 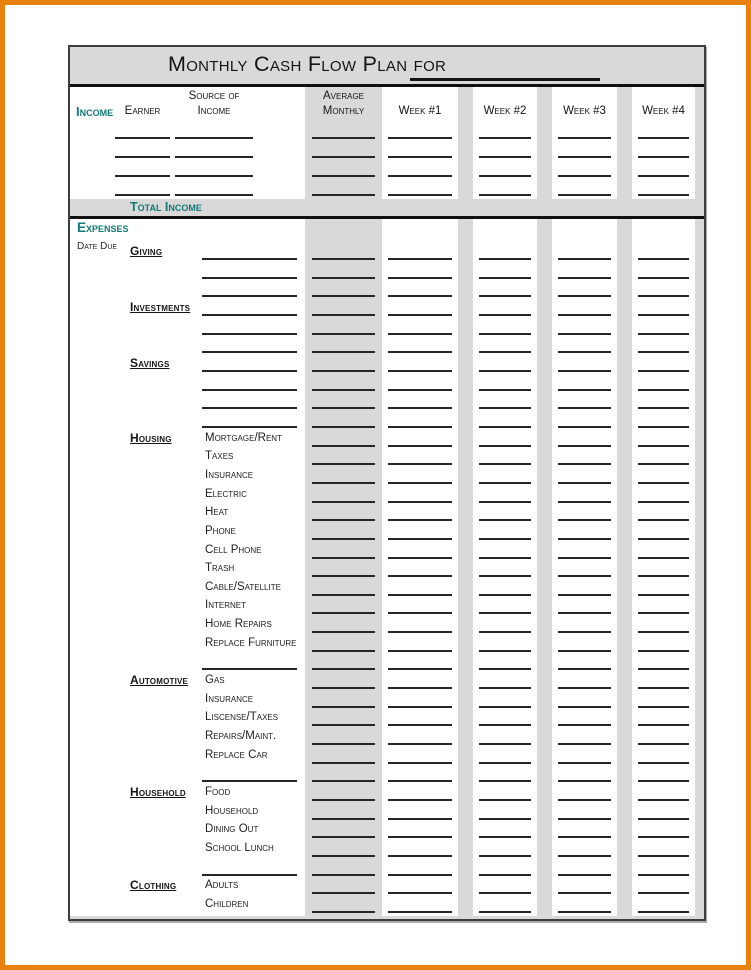 What do you see at coordinates (236, 755) in the screenshot?
I see `expense-item-label: Replace Car` at bounding box center [236, 755].